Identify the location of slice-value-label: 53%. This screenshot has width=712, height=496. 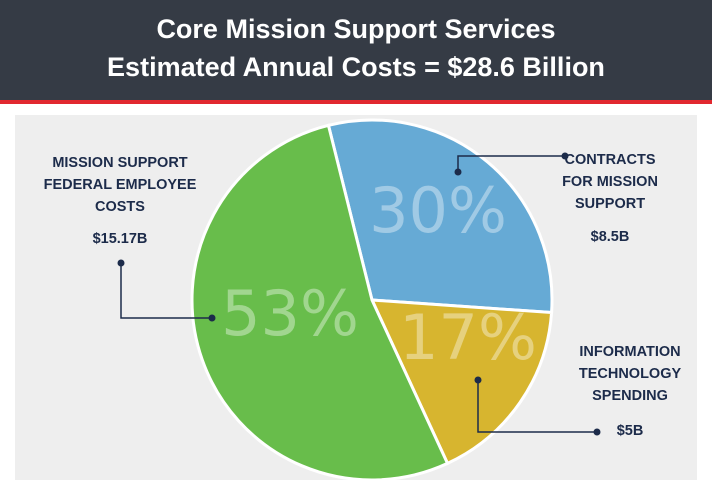
(290, 313).